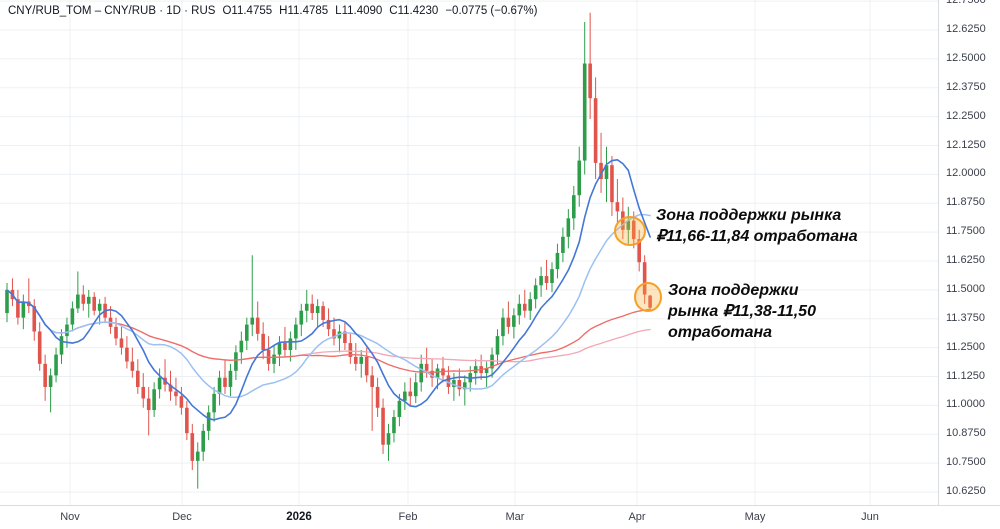  I want to click on time-tick-label: Mar, so click(515, 517).